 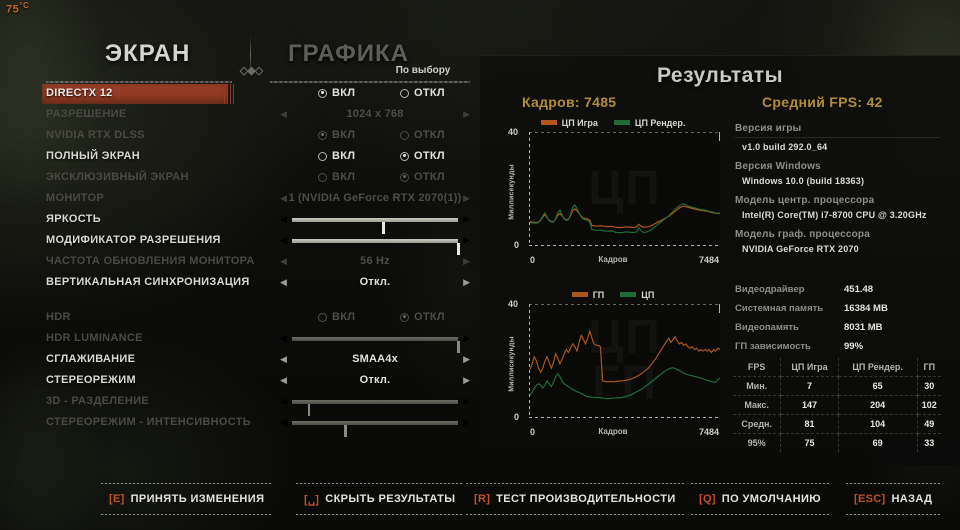 I want to click on table-row: Макс. 147 204 102, so click(x=837, y=405).